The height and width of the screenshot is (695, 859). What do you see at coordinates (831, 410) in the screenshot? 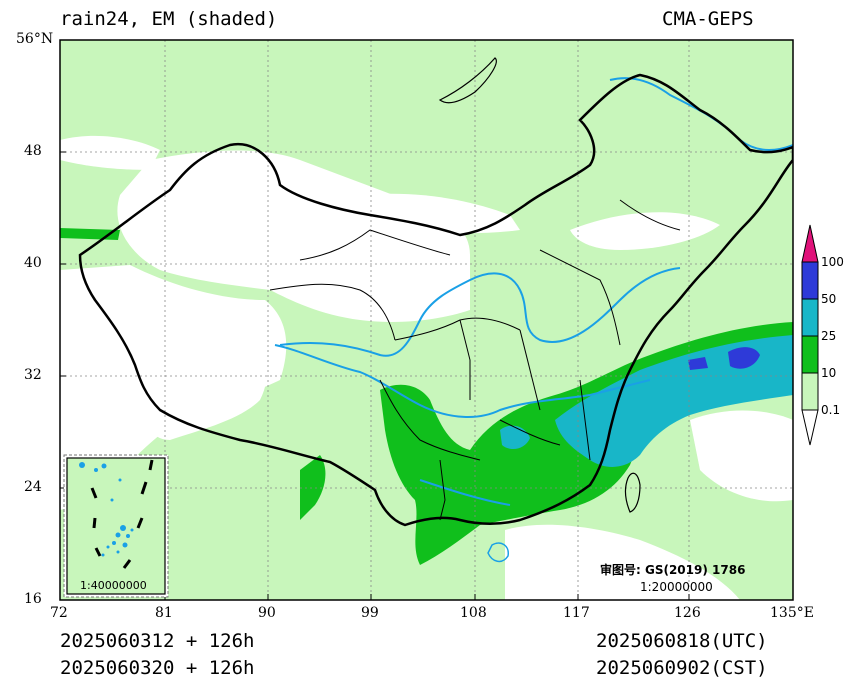
I see `colorbar-label-0.1: 0.1` at bounding box center [831, 410].